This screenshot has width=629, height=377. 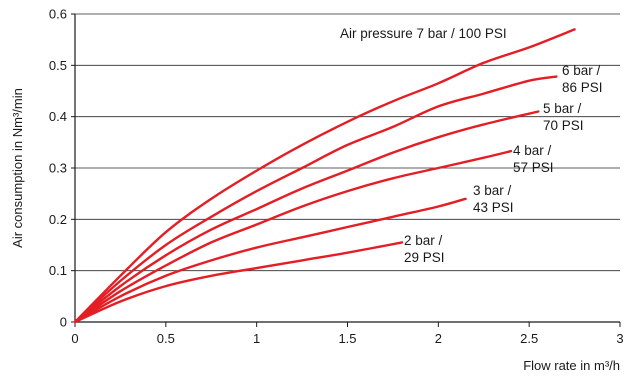 I want to click on x-axis-label: Flow rate in m³/h, so click(x=571, y=365).